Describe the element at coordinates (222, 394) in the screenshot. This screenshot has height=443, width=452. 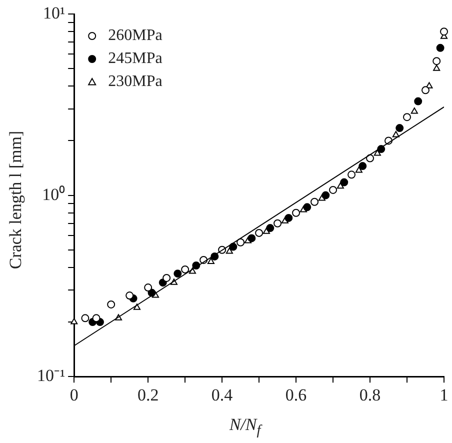
I see `x-tick-label: 0.4` at that location.